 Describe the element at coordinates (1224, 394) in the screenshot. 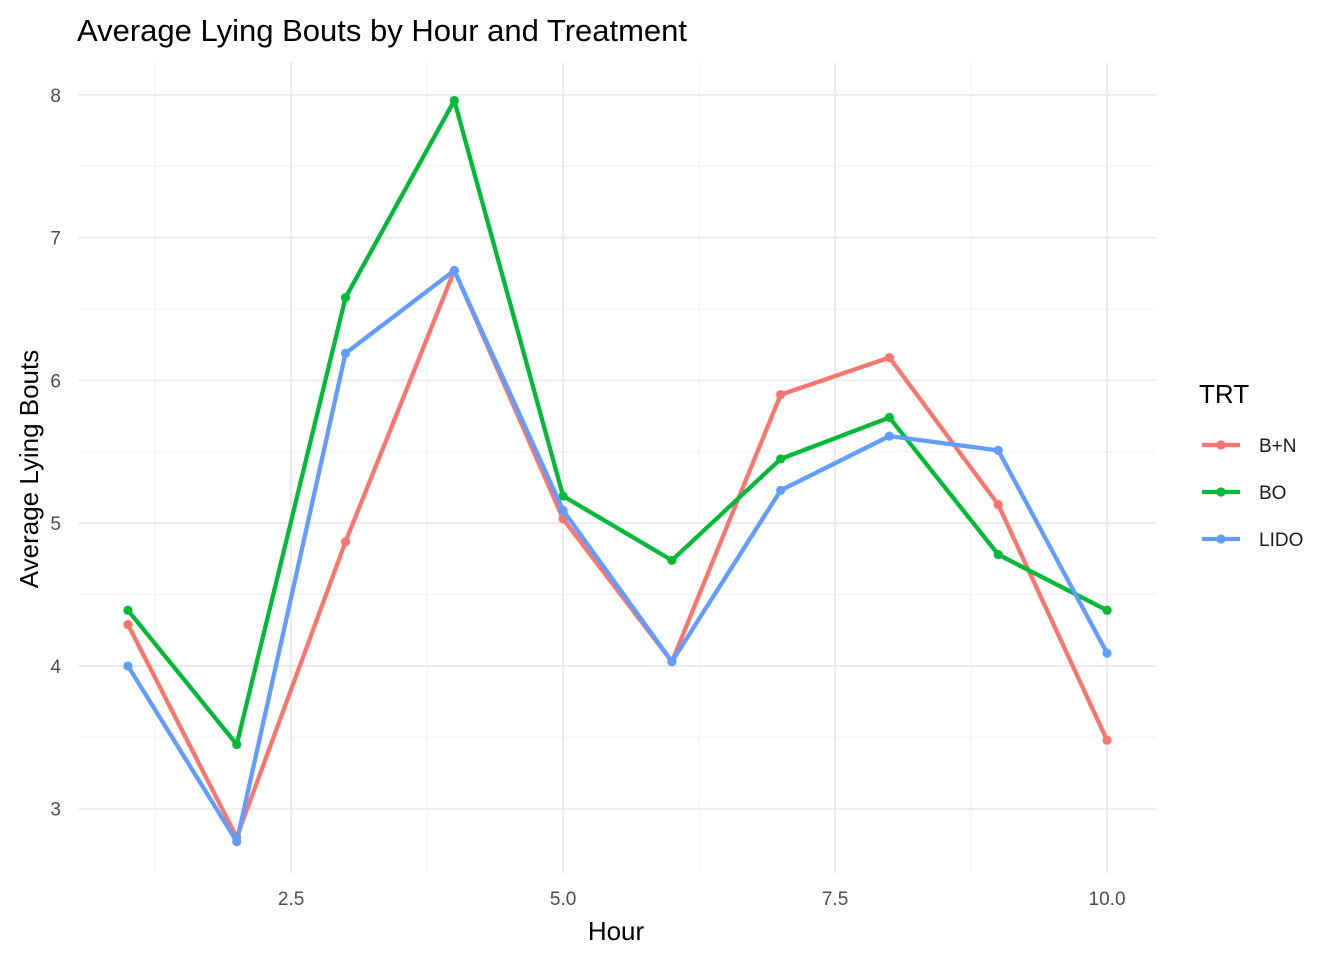

I see `legend-title: TRT` at that location.